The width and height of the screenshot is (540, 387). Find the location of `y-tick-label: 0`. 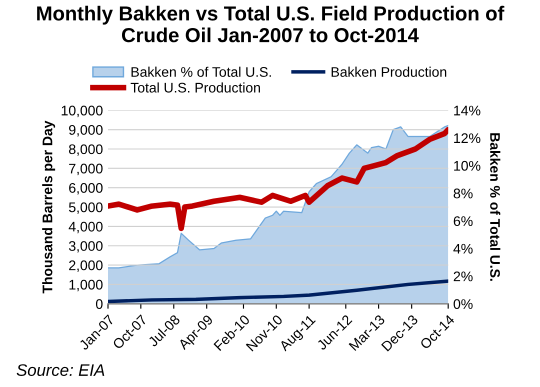

y-tick-label: 0 is located at coordinates (99, 304).